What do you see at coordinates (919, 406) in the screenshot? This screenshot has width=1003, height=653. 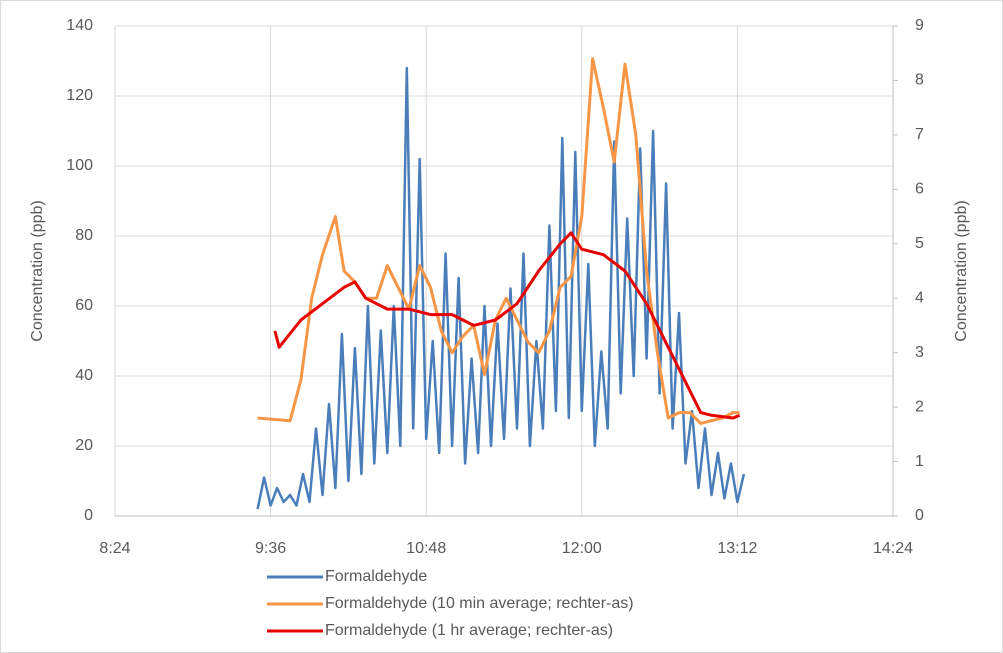 I see `y2-tick-label: 2` at bounding box center [919, 406].